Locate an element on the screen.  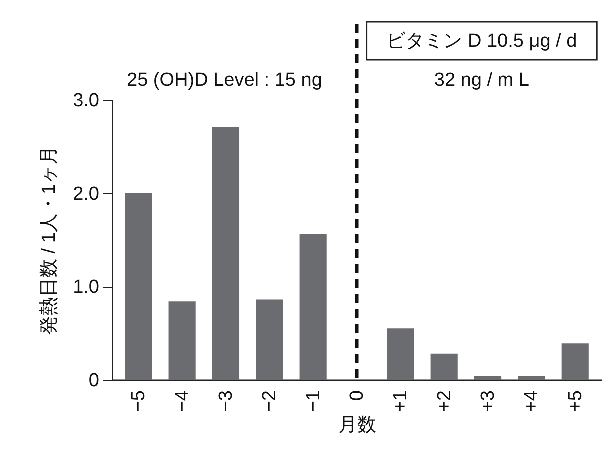
x-tick-label: 0 is located at coordinates (357, 396).